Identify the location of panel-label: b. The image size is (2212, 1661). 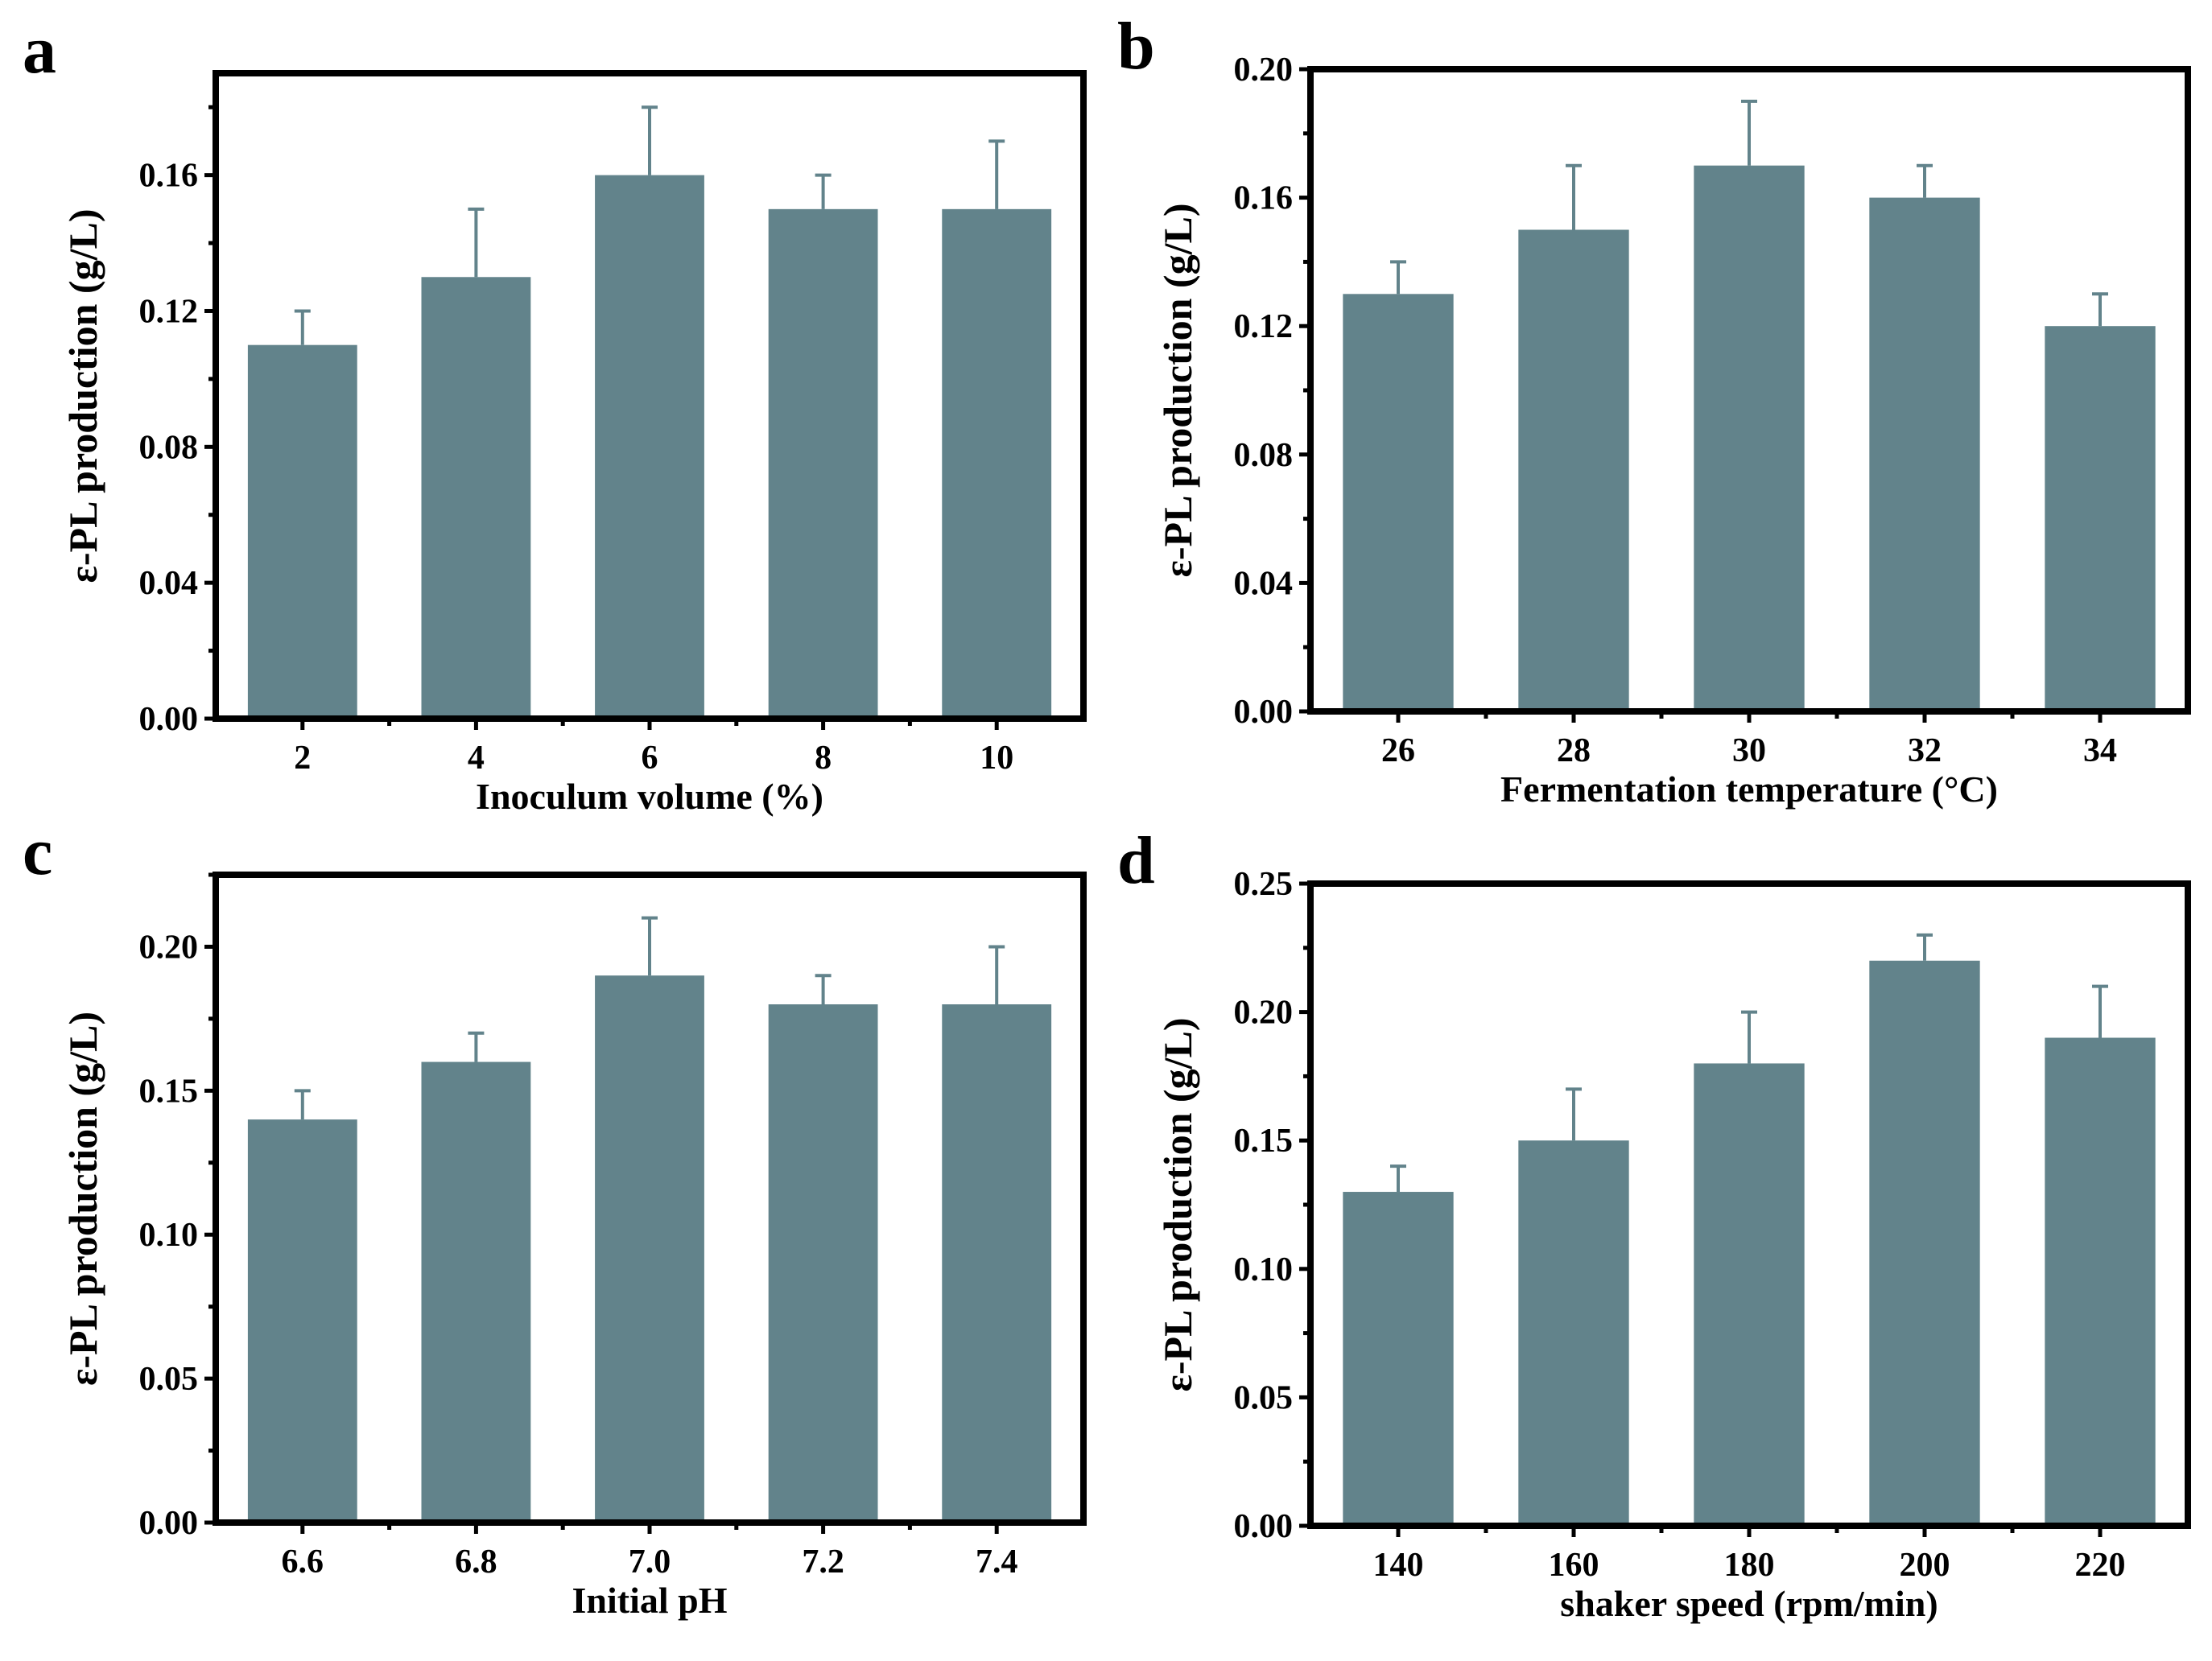
(1136, 46).